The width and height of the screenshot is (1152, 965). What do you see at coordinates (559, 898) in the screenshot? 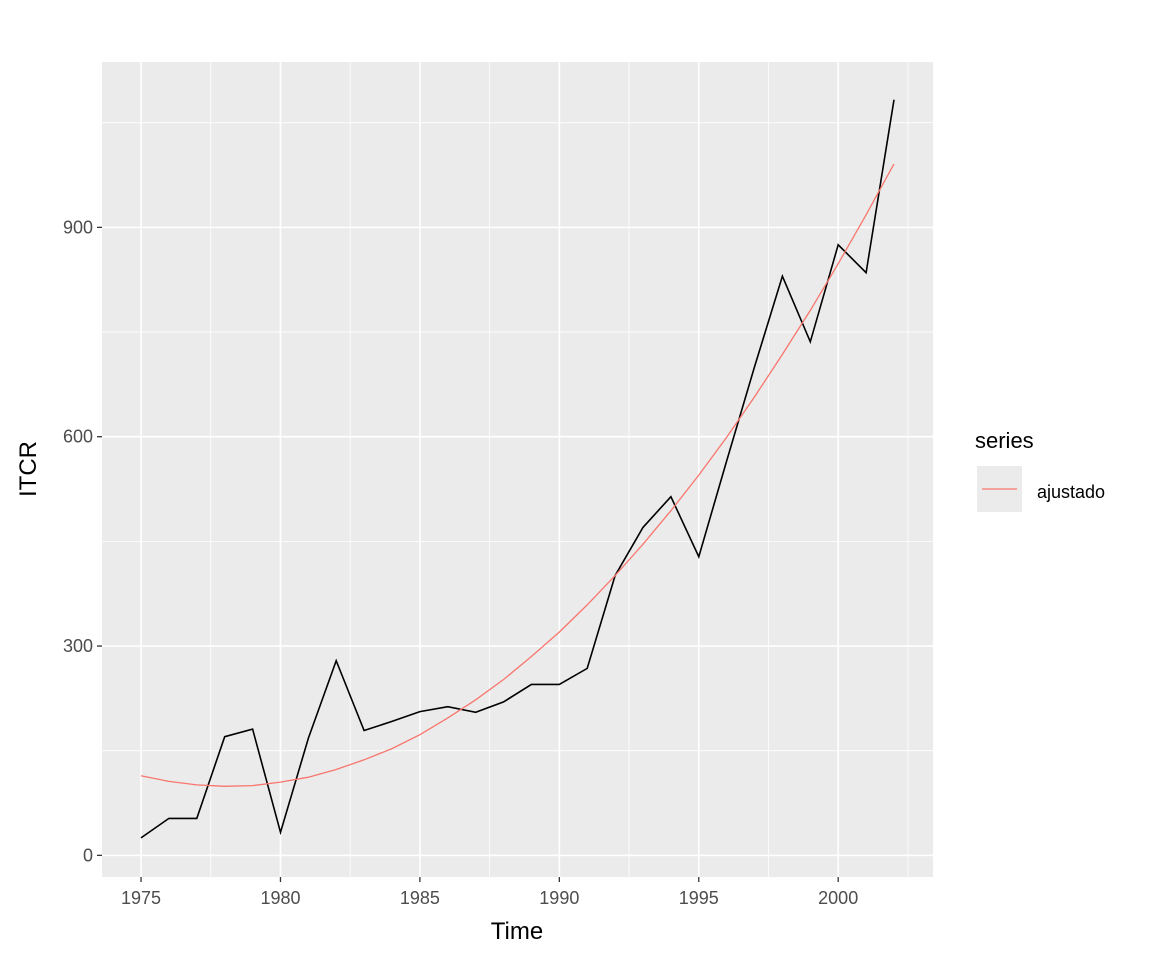
I see `x-tick-label: 1990` at bounding box center [559, 898].